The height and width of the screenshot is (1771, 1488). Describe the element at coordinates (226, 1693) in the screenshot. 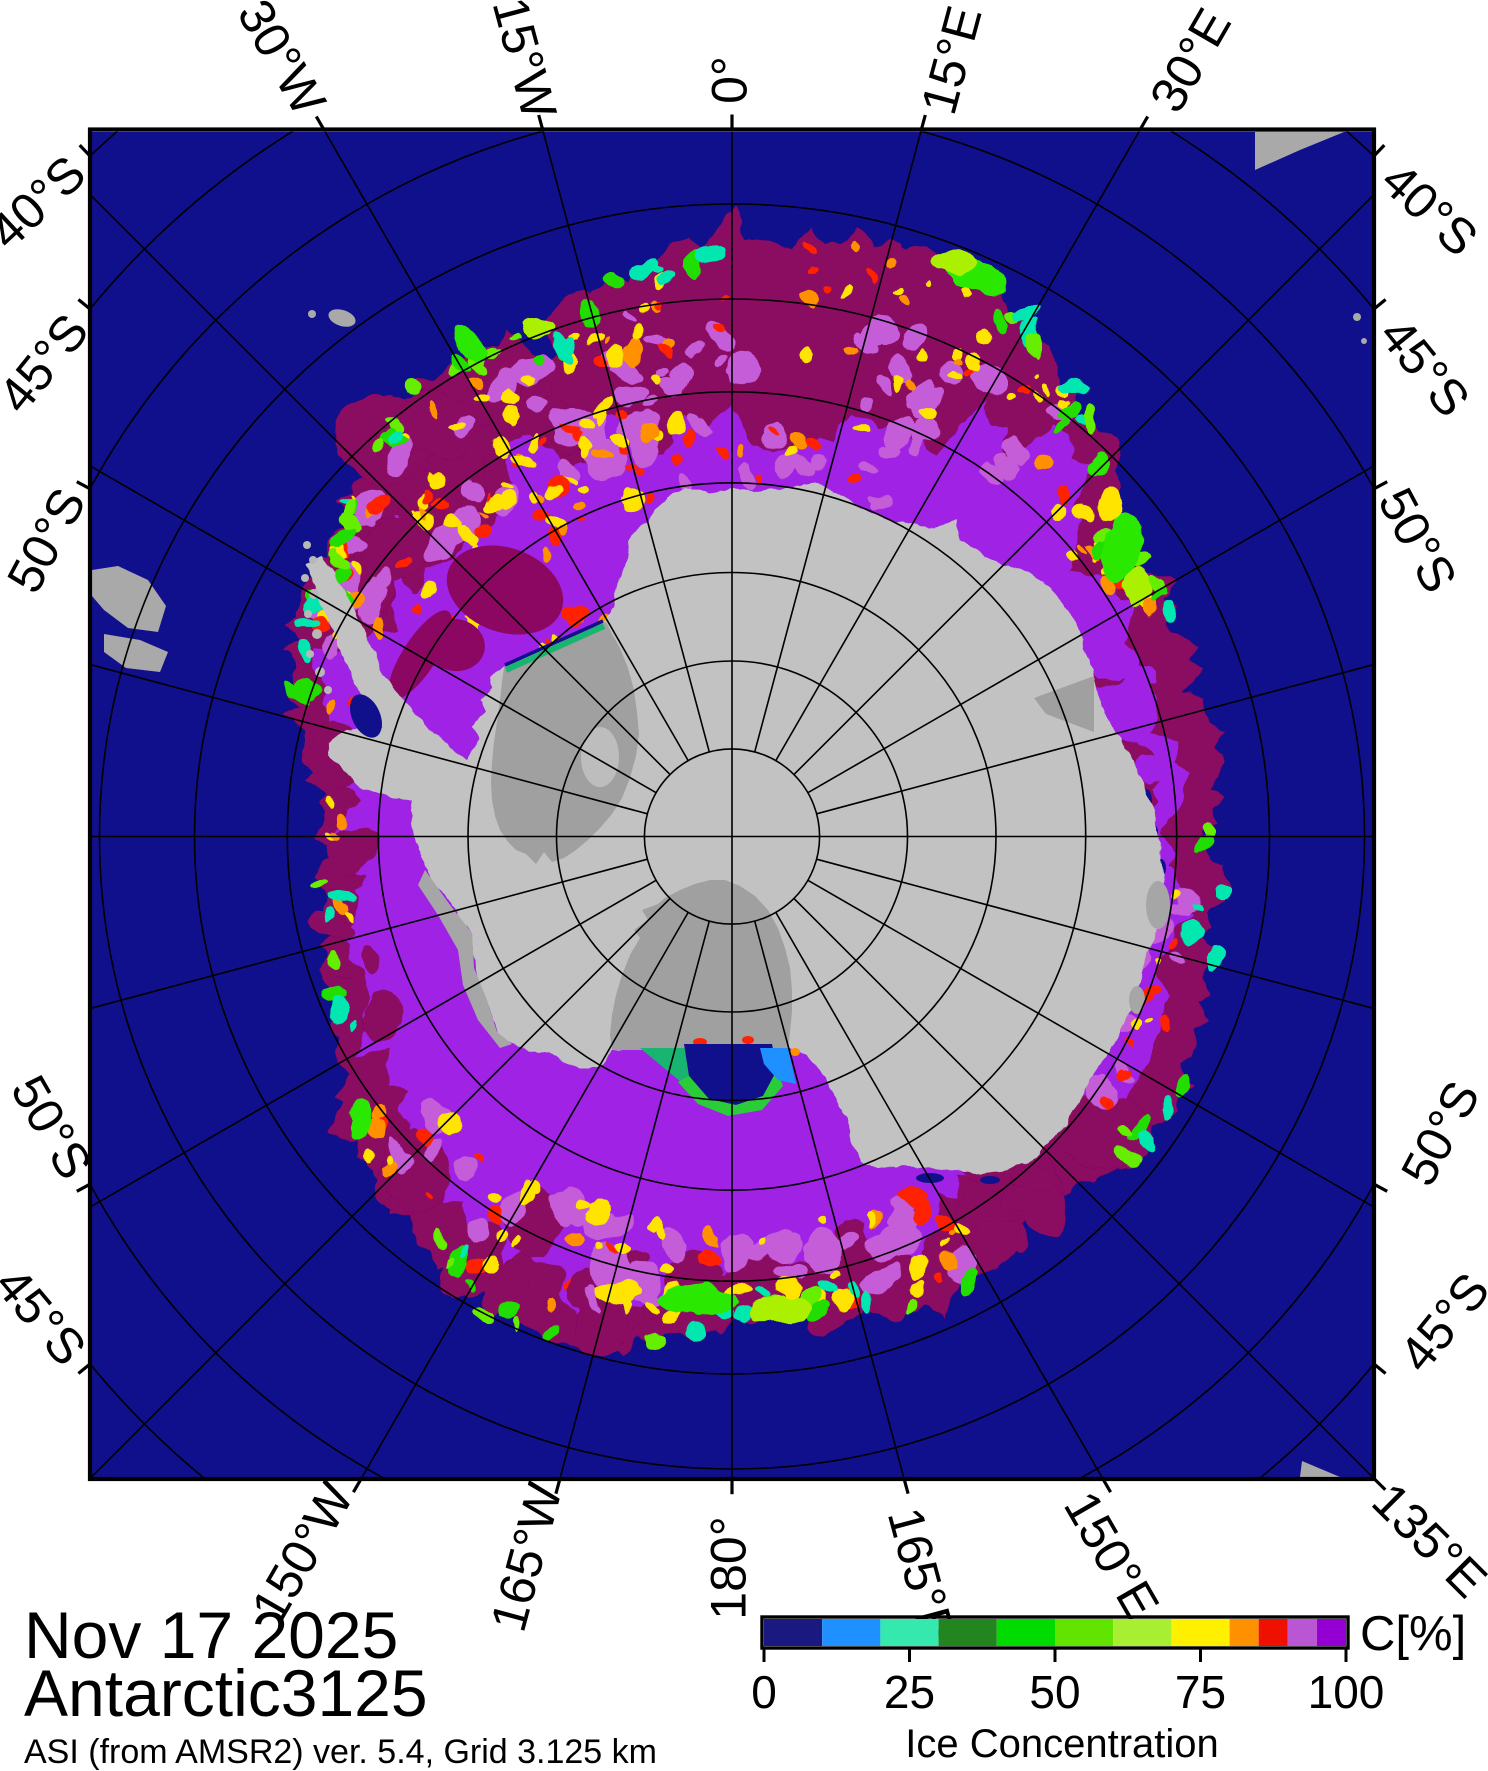

I see `svg-text: Antarctic3125` at that location.